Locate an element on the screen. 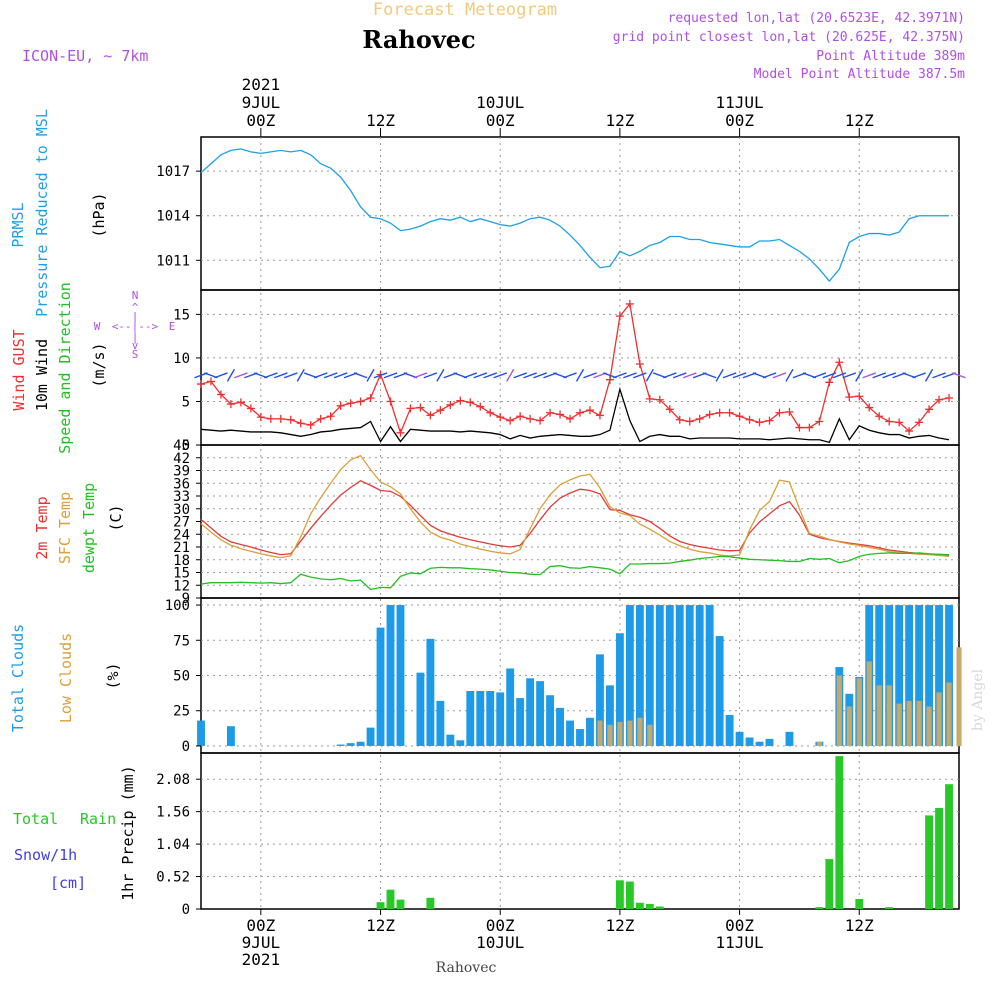  clouds-y-tick-label: 0 is located at coordinates (186, 747).